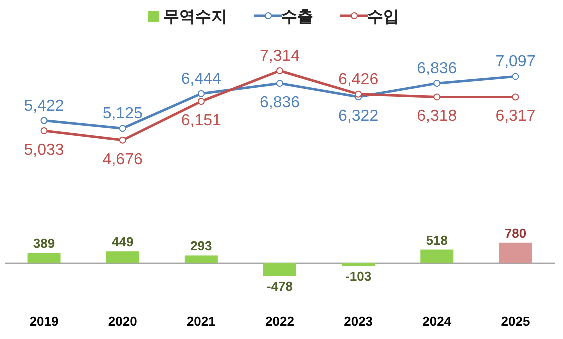 This screenshot has height=339, width=563. I want to click on x-tick-label: 2019, so click(44, 321).